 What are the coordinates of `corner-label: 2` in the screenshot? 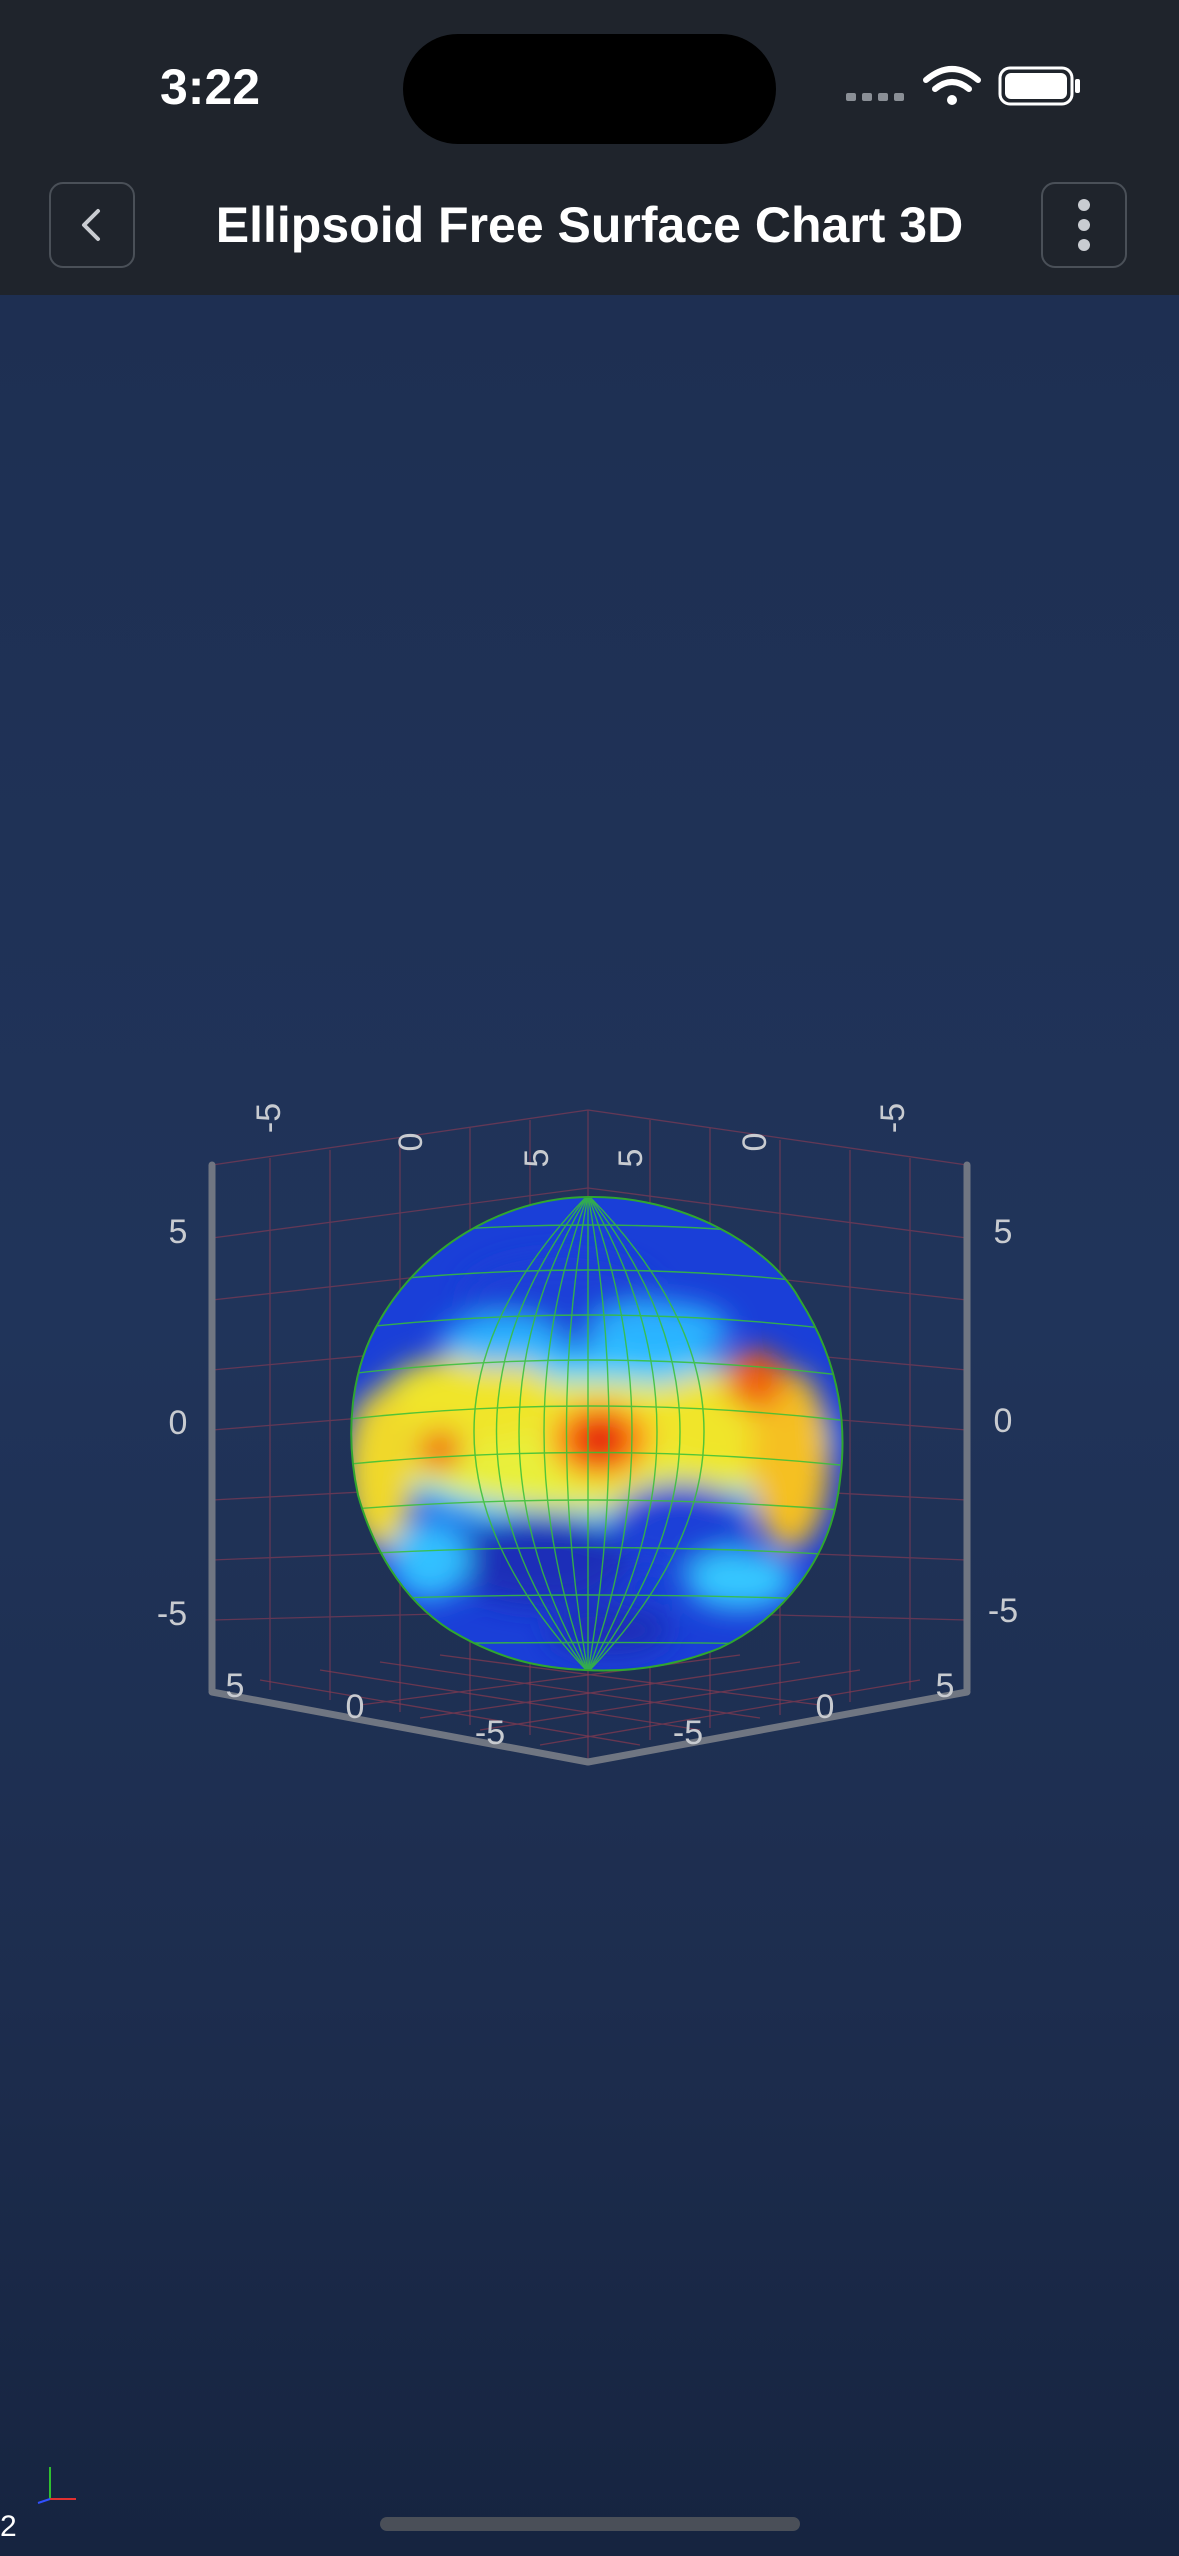 It's located at (8, 2526).